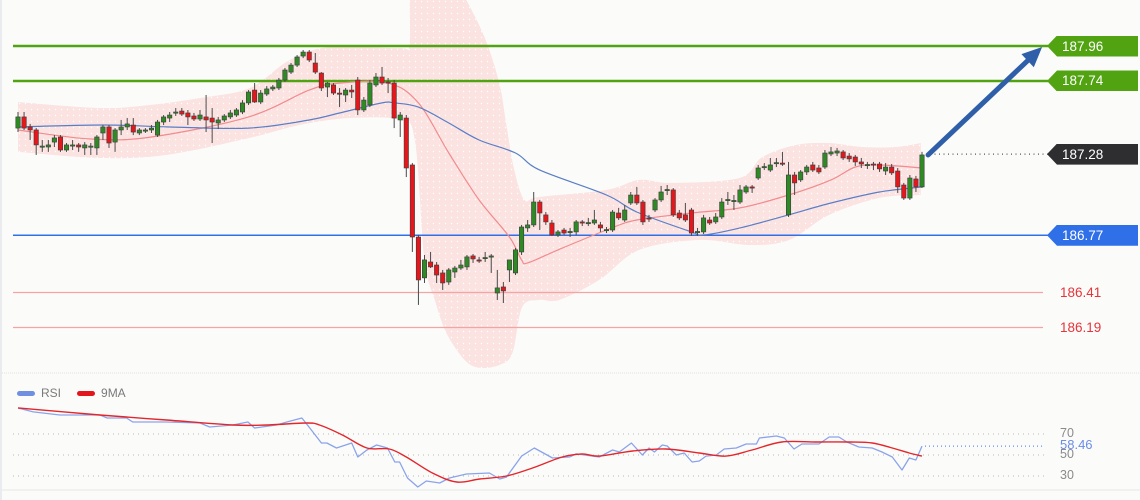 The width and height of the screenshot is (1140, 500). What do you see at coordinates (1067, 433) in the screenshot?
I see `rsi-level-70: 70` at bounding box center [1067, 433].